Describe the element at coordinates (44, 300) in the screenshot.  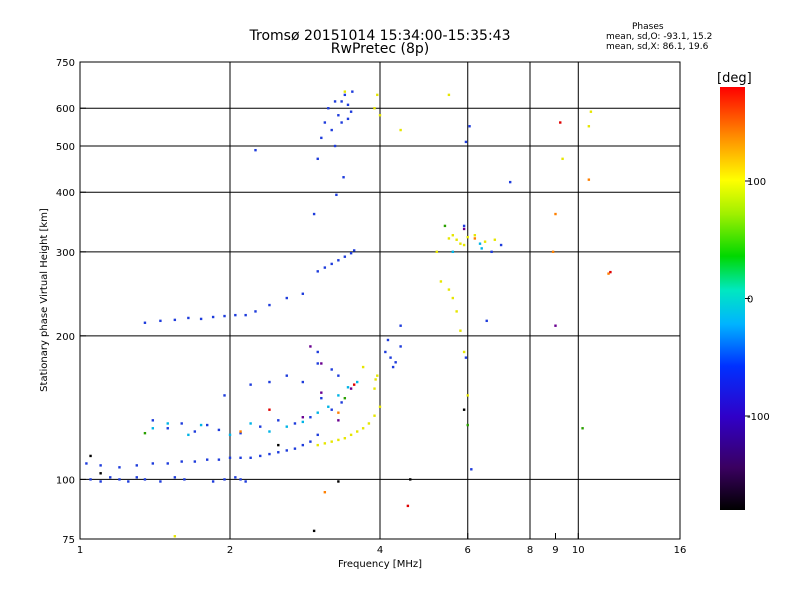
I see `y-axis-label: Stationary phase Virtual Height [km]` at that location.